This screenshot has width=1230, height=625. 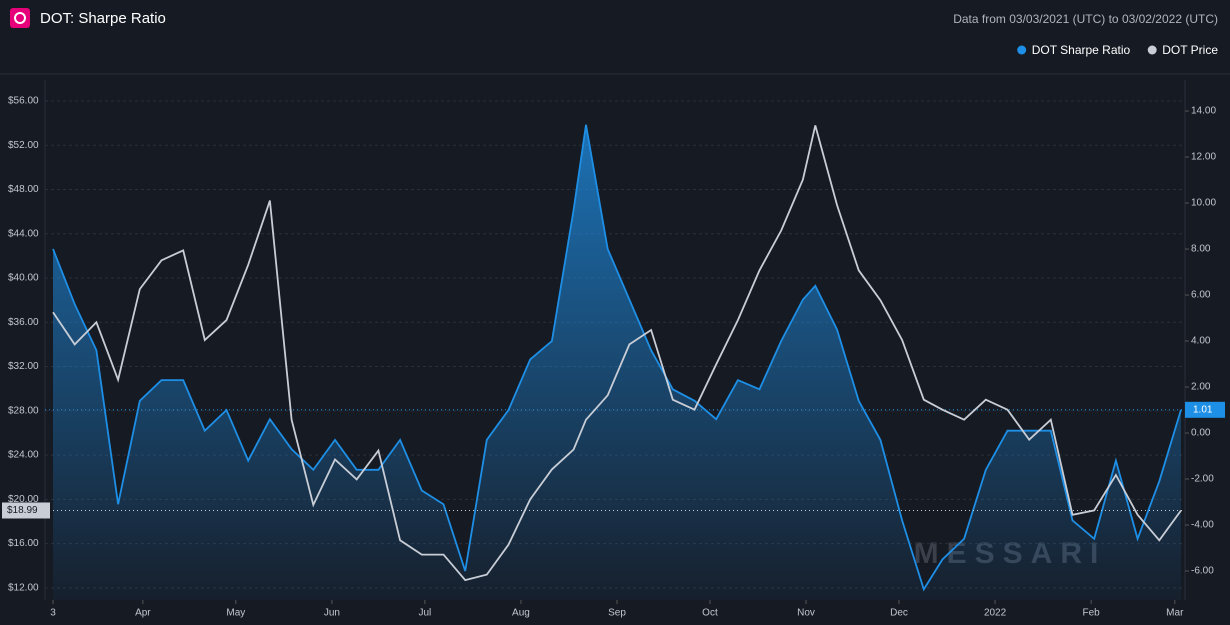 What do you see at coordinates (1201, 341) in the screenshot?
I see `y2-tick-label: 4.00` at bounding box center [1201, 341].